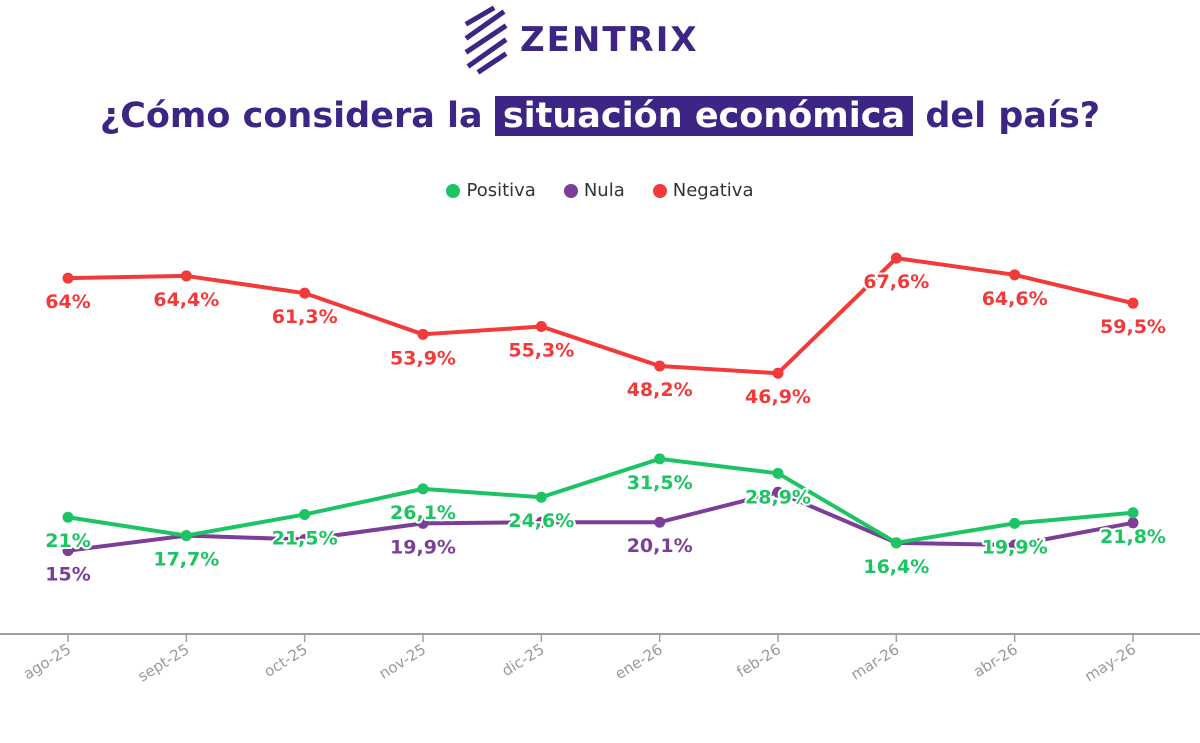 The height and width of the screenshot is (743, 1200). I want to click on title-highlight: situación económica, so click(704, 116).